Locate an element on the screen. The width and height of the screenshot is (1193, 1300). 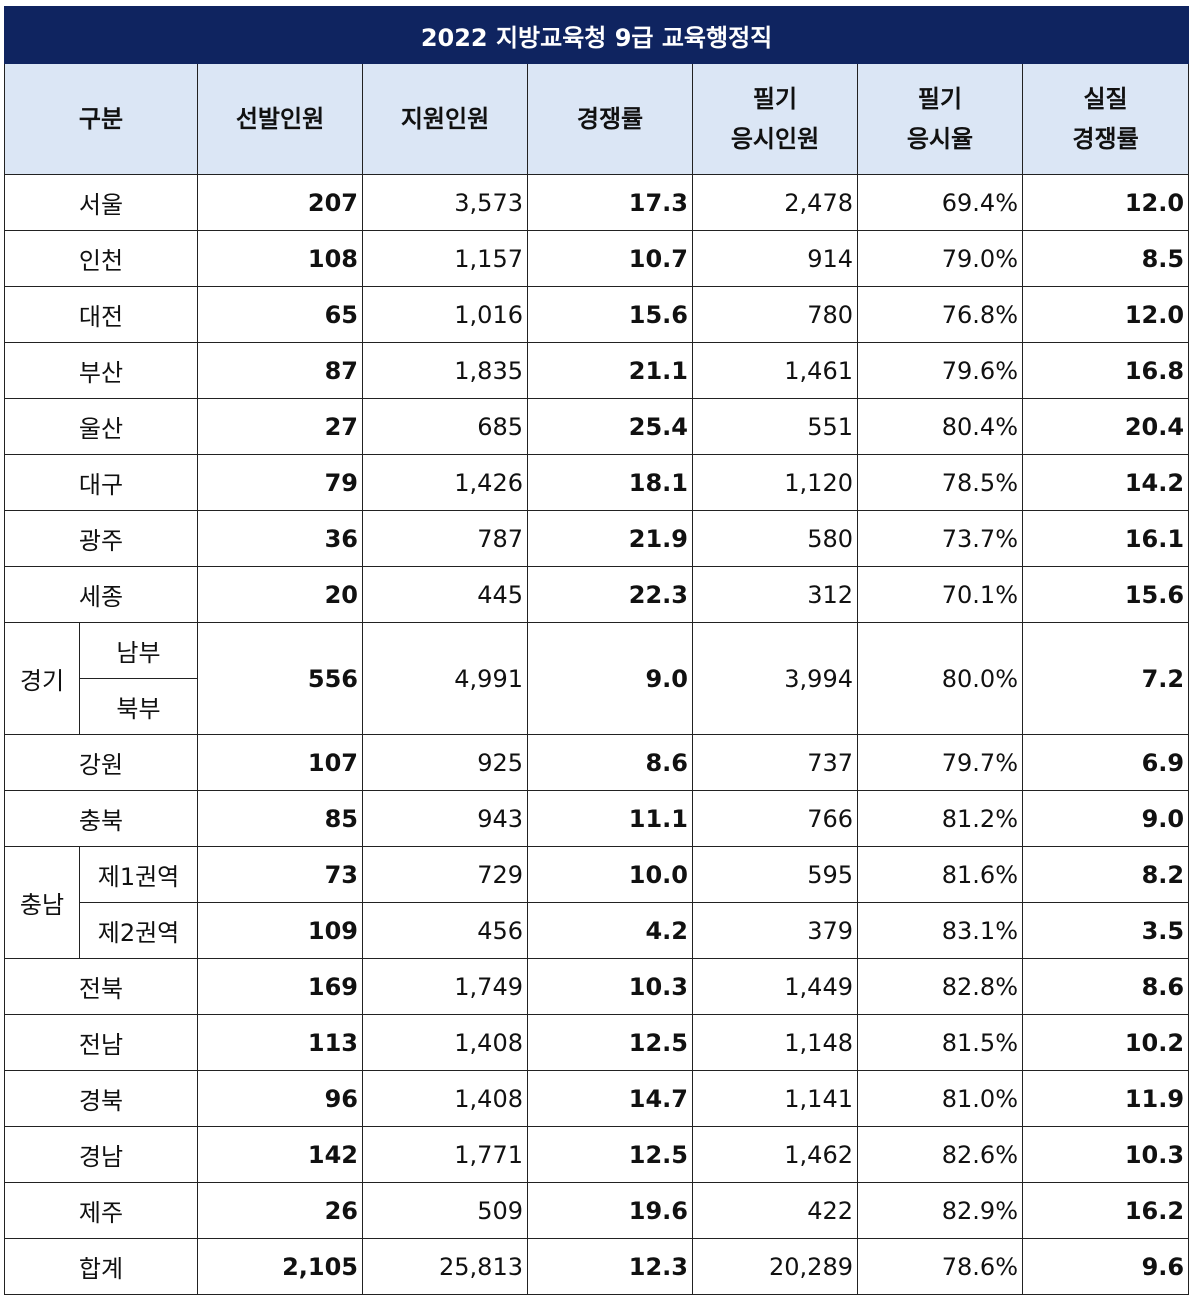
cell-real-competition: 16.1 is located at coordinates (1105, 538).